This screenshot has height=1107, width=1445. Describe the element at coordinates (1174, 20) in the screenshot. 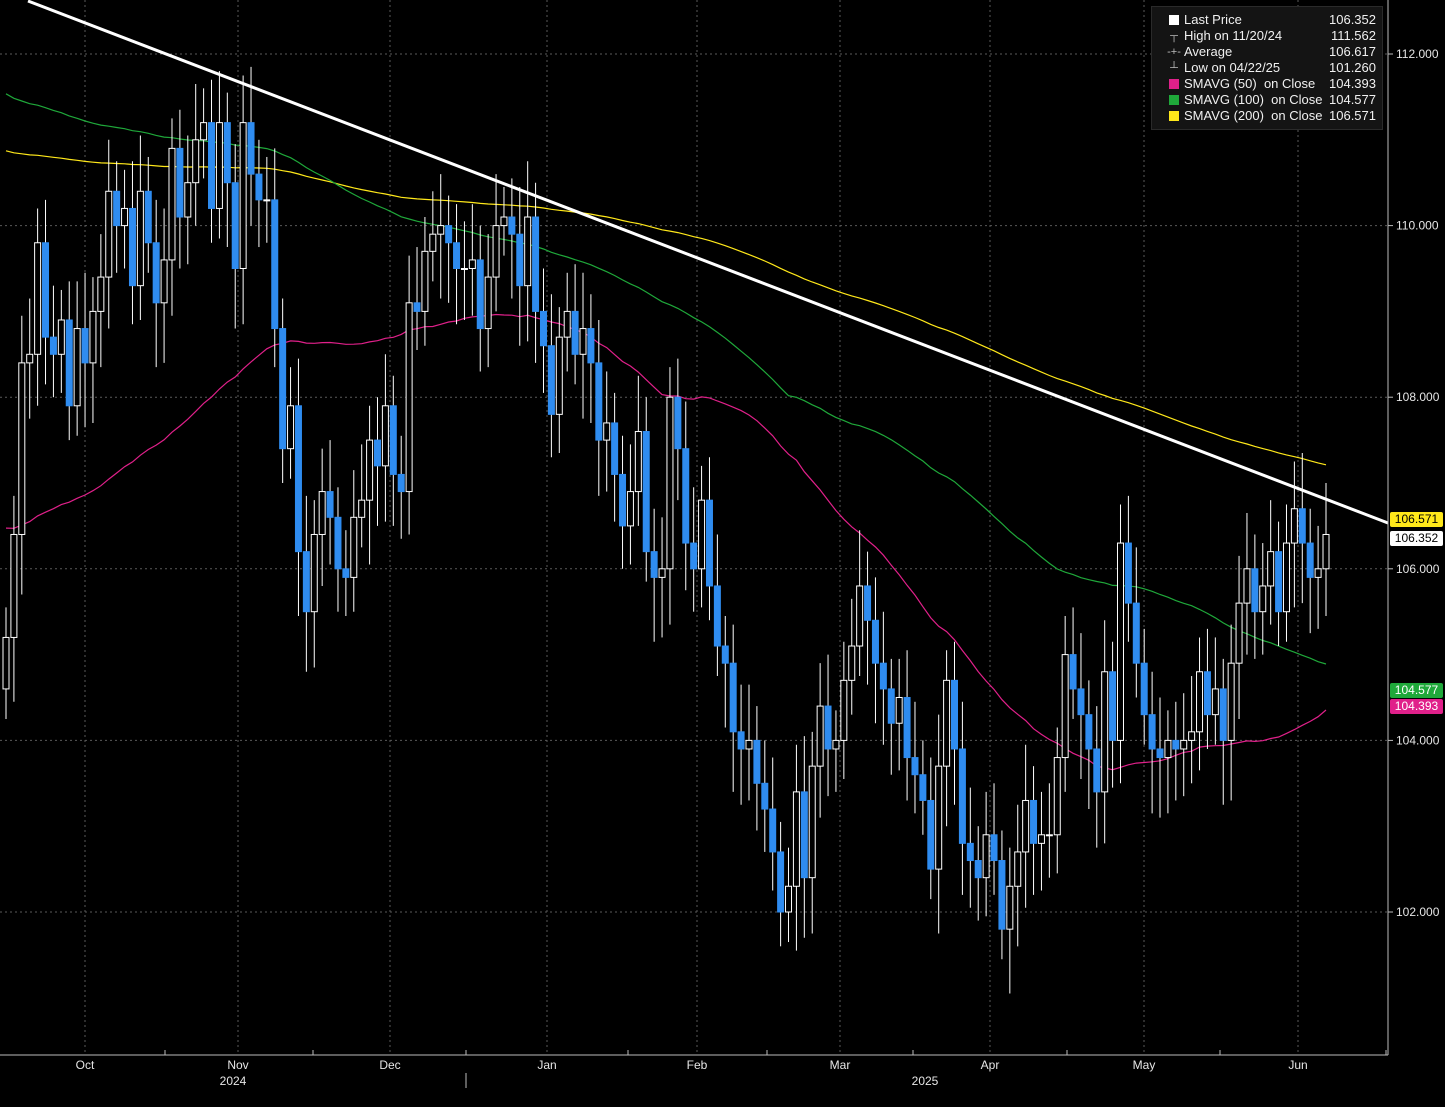

I see `legend-swatch` at that location.